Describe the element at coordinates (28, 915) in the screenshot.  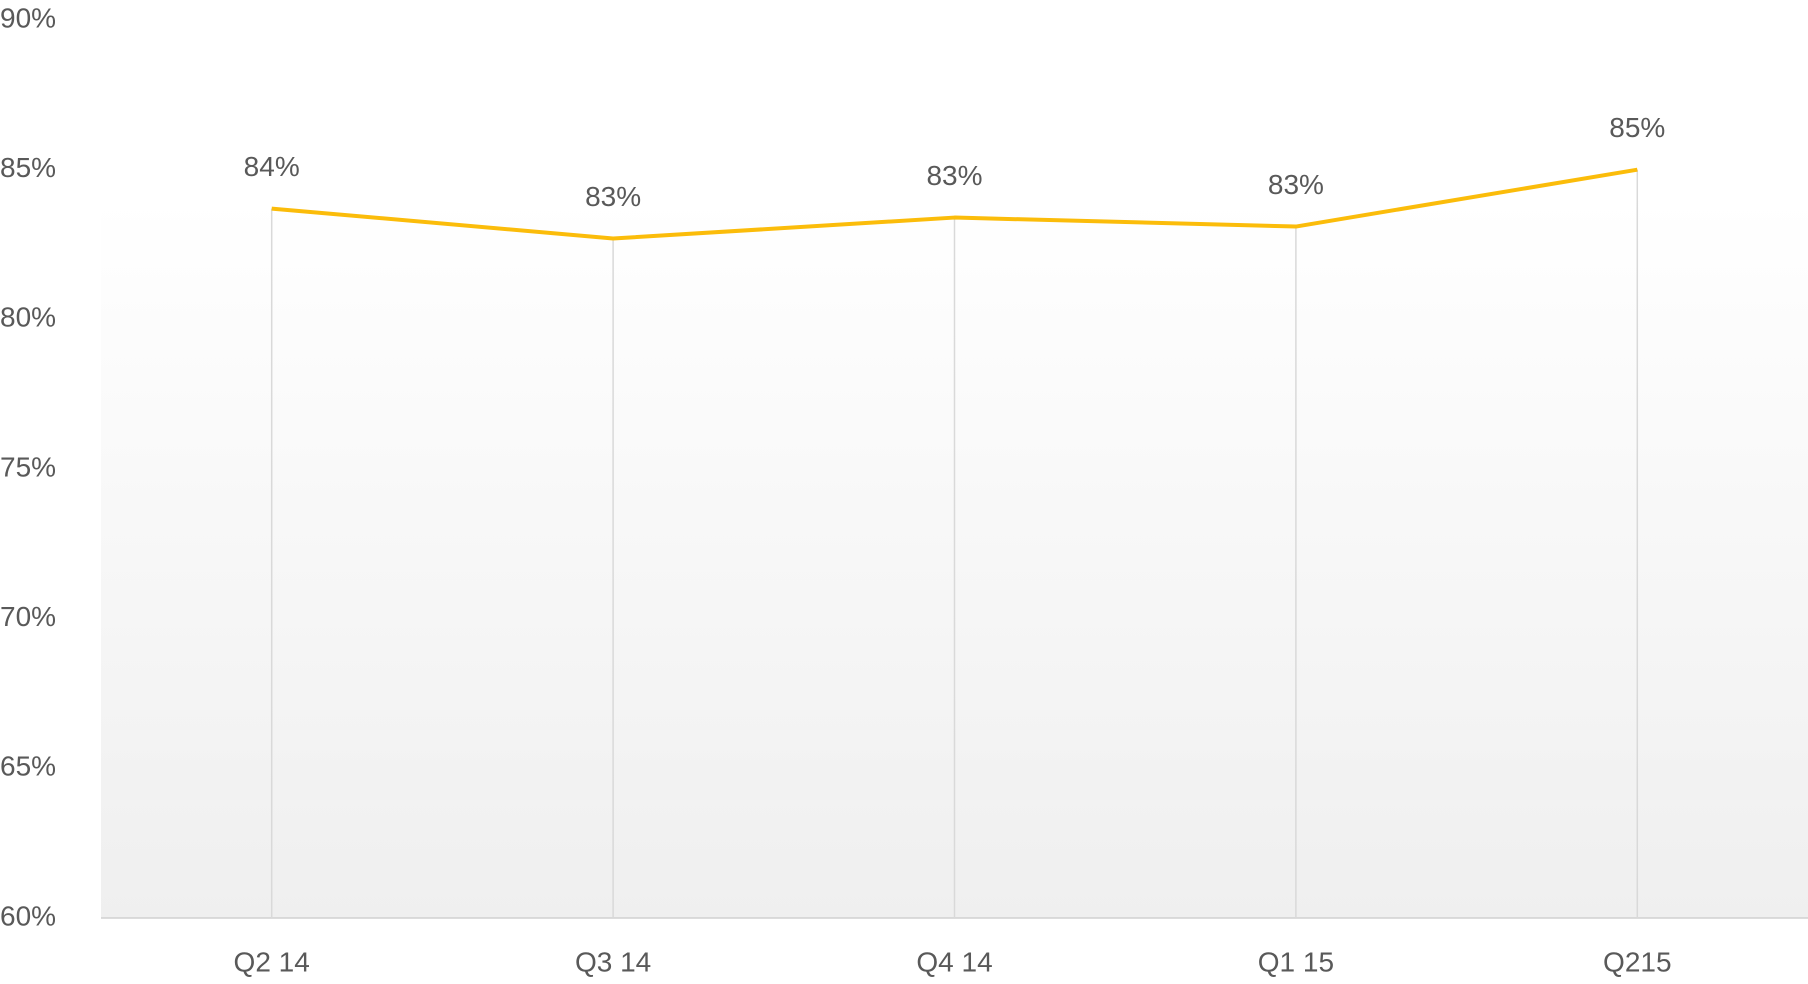
I see `y-tick-label: 60%` at that location.